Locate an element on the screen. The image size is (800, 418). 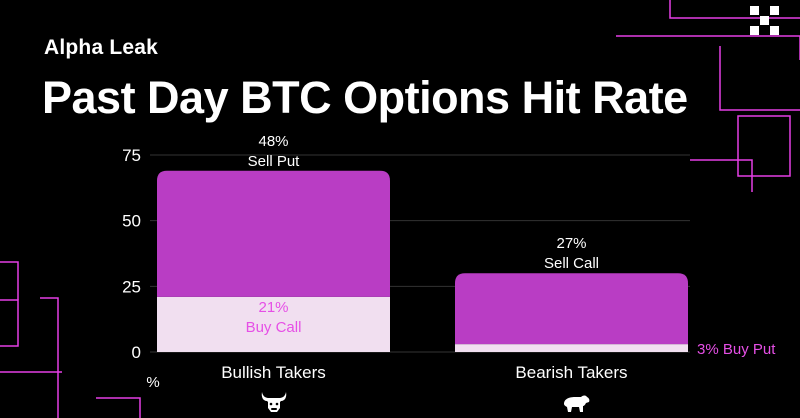
x-tick-label: Bearish Takers is located at coordinates (571, 372).